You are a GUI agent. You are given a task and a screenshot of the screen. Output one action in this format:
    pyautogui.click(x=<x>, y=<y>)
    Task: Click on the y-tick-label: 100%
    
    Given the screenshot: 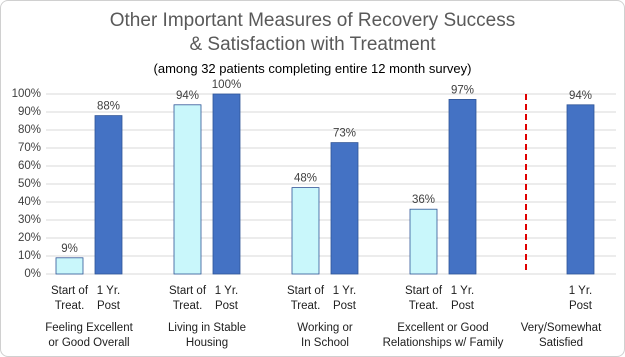 What is the action you would take?
    pyautogui.click(x=26, y=94)
    